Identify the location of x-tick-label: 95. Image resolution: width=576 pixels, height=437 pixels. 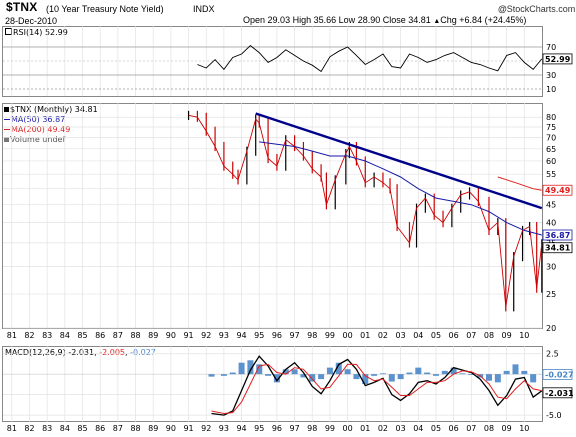
(259, 335).